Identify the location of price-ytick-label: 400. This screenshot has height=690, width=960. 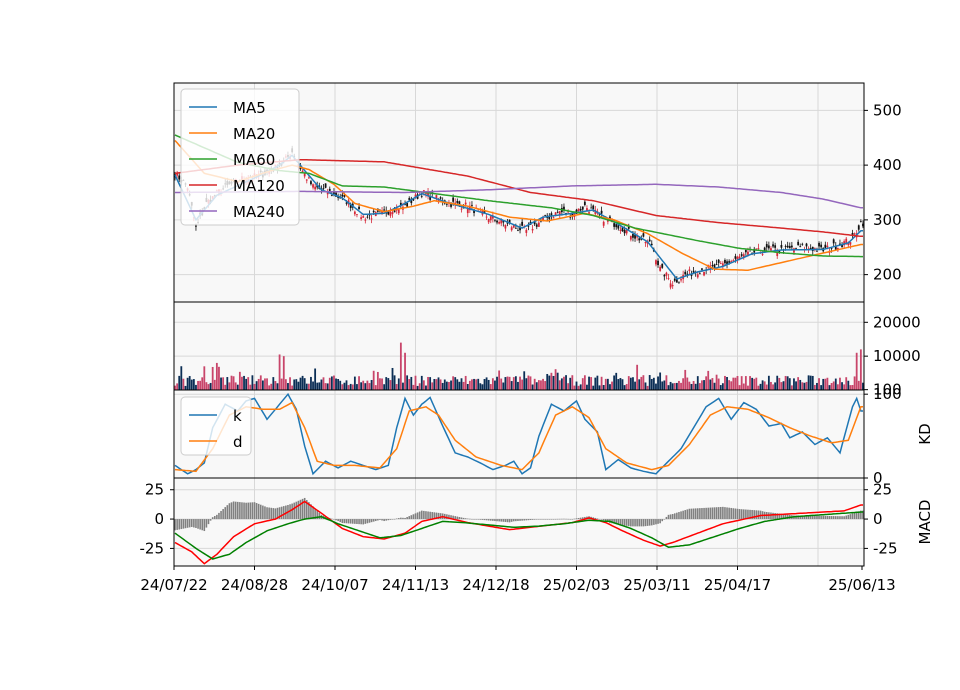
(887, 165).